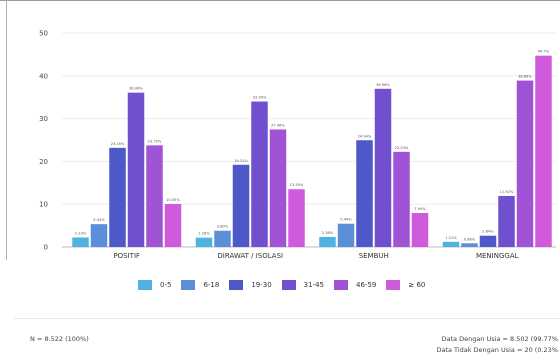 The width and height of the screenshot is (560, 364). Describe the element at coordinates (211, 285) in the screenshot. I see `legend-label: 6-18` at that location.